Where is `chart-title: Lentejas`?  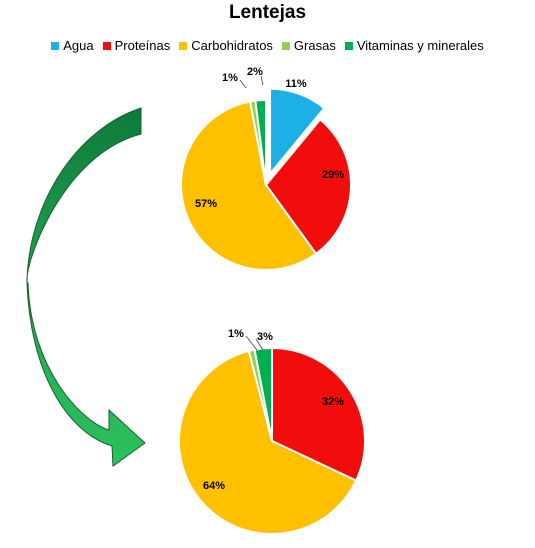
chart-title: Lentejas is located at coordinates (267, 12).